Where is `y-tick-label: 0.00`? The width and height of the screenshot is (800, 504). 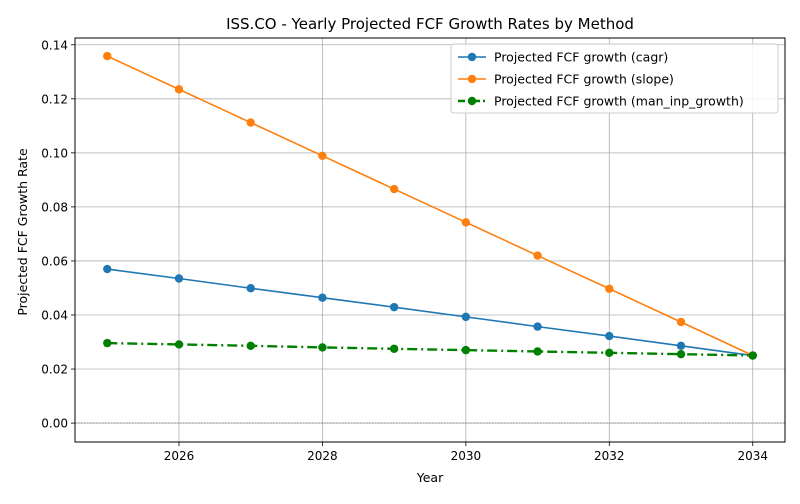
y-tick-label: 0.00 is located at coordinates (54, 424).